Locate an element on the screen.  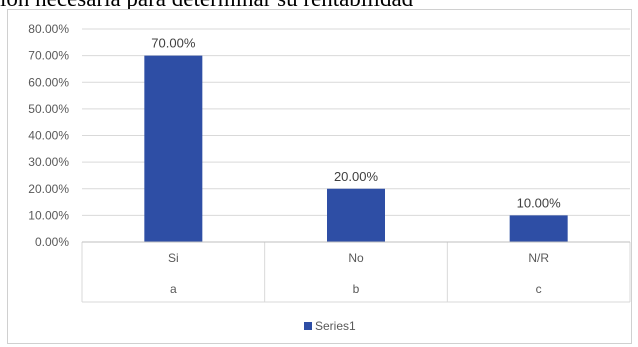
subcategory-label: b is located at coordinates (356, 289).